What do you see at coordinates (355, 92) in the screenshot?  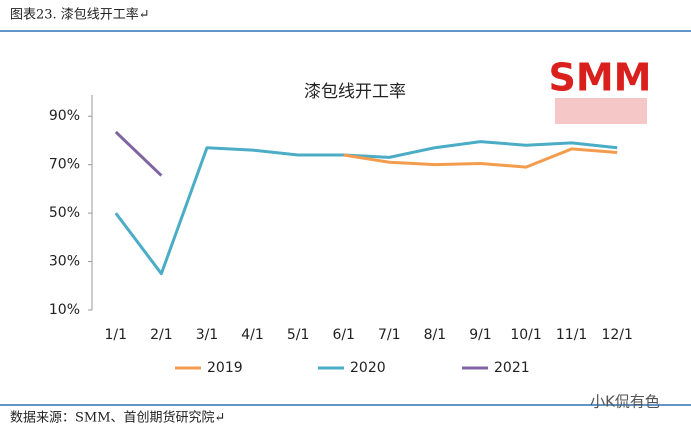 I see `chart-title: 漆包线开工率` at bounding box center [355, 92].